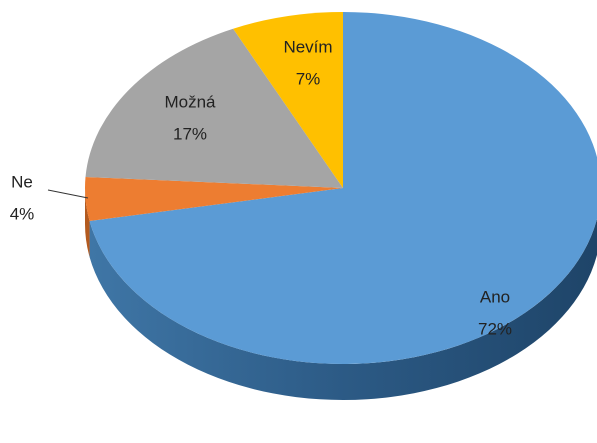 The width and height of the screenshot is (597, 443). I want to click on slice-label: Ne, so click(22, 181).